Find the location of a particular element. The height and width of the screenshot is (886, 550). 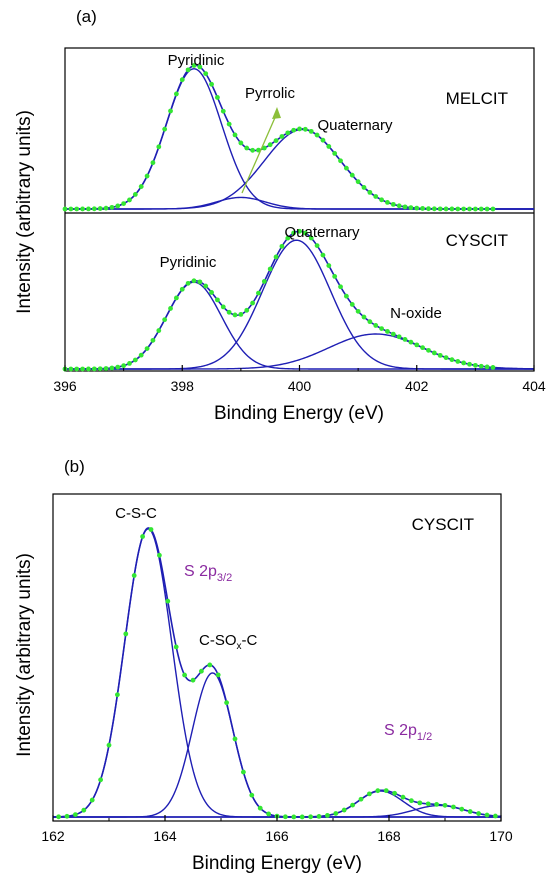

panel-a-x-axis: 396 398 400 402 404 is located at coordinates (299, 379).